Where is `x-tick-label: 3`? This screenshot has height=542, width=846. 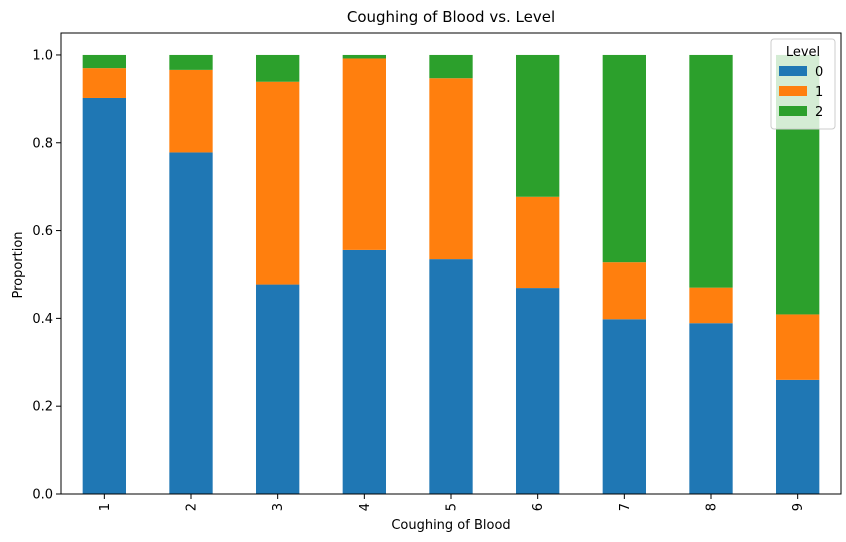
x-tick-label: 3 is located at coordinates (278, 507).